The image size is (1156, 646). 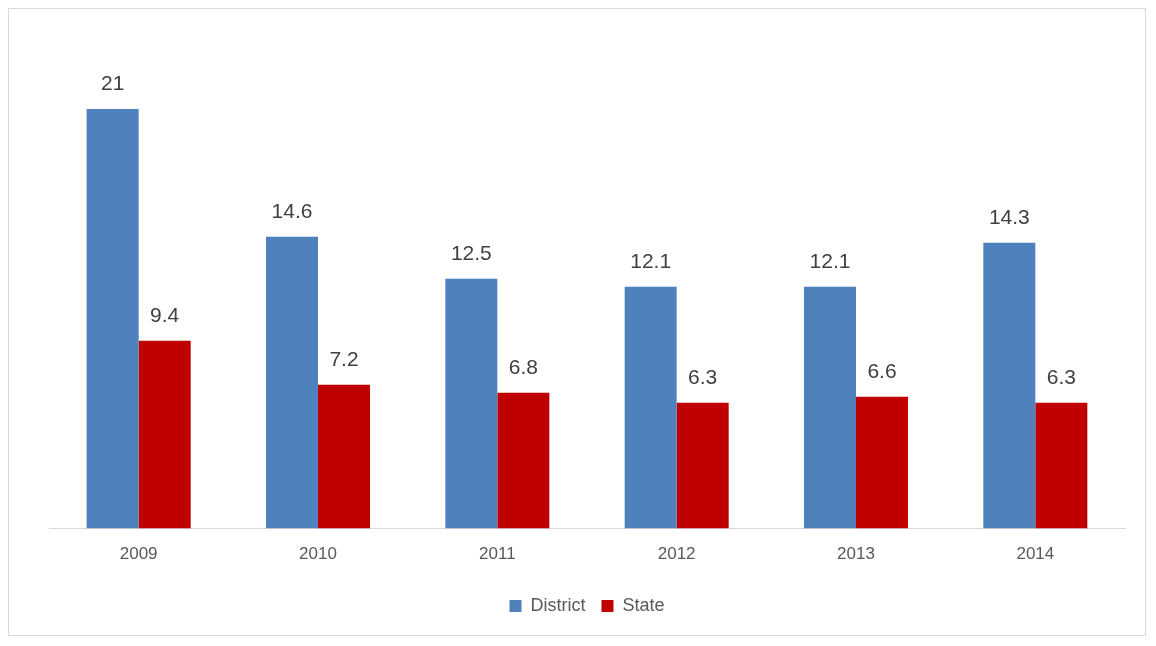 I want to click on x-tick-label: 2010, so click(x=318, y=554).